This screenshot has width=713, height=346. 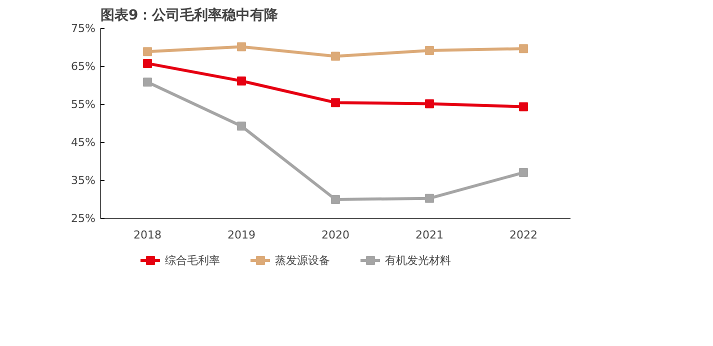 I want to click on y-tick-label: 55%, so click(x=83, y=104).